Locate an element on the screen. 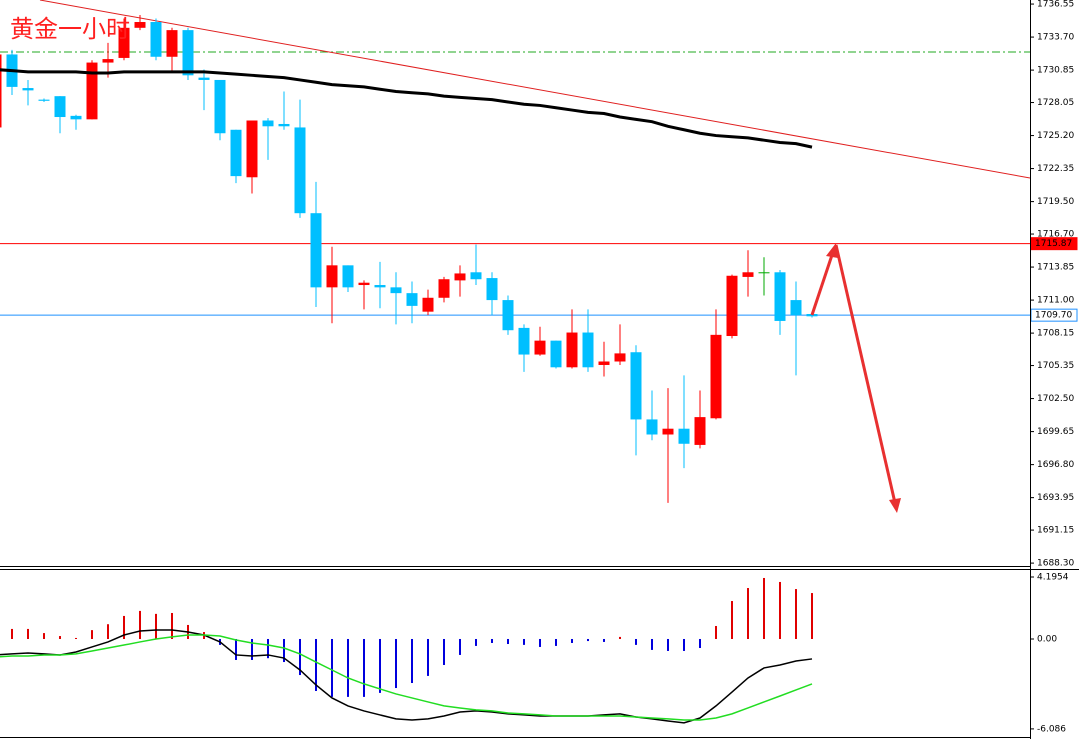 The height and width of the screenshot is (739, 1079). y-tick-label: 0.00 is located at coordinates (1047, 639).